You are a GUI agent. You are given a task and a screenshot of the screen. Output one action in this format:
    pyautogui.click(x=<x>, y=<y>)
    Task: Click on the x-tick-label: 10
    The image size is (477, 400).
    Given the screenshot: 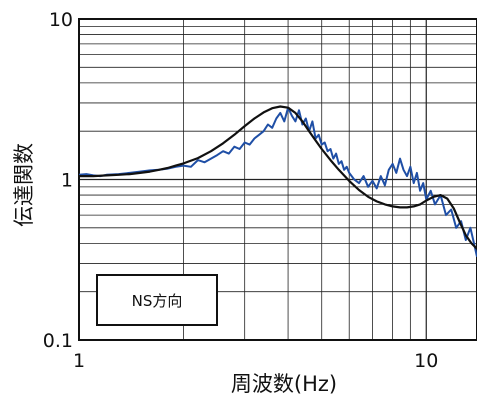 What is the action you would take?
    pyautogui.click(x=426, y=361)
    